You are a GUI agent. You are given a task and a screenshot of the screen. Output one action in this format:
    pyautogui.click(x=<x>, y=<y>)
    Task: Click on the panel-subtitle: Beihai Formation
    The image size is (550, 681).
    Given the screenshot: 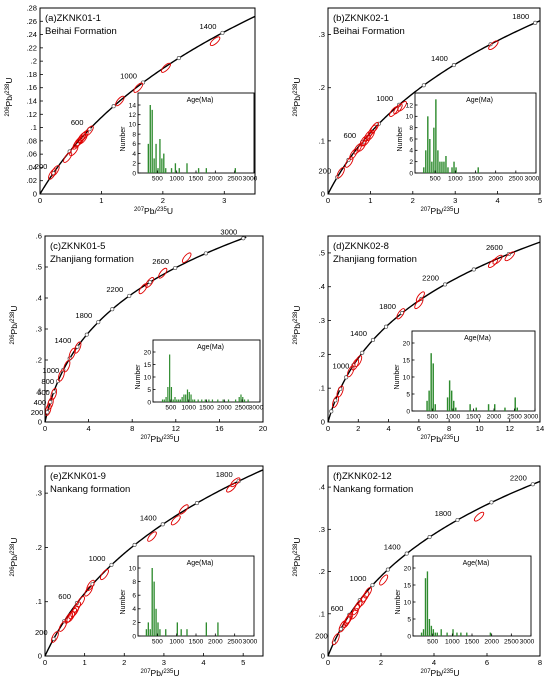 What is the action you would take?
    pyautogui.click(x=369, y=31)
    